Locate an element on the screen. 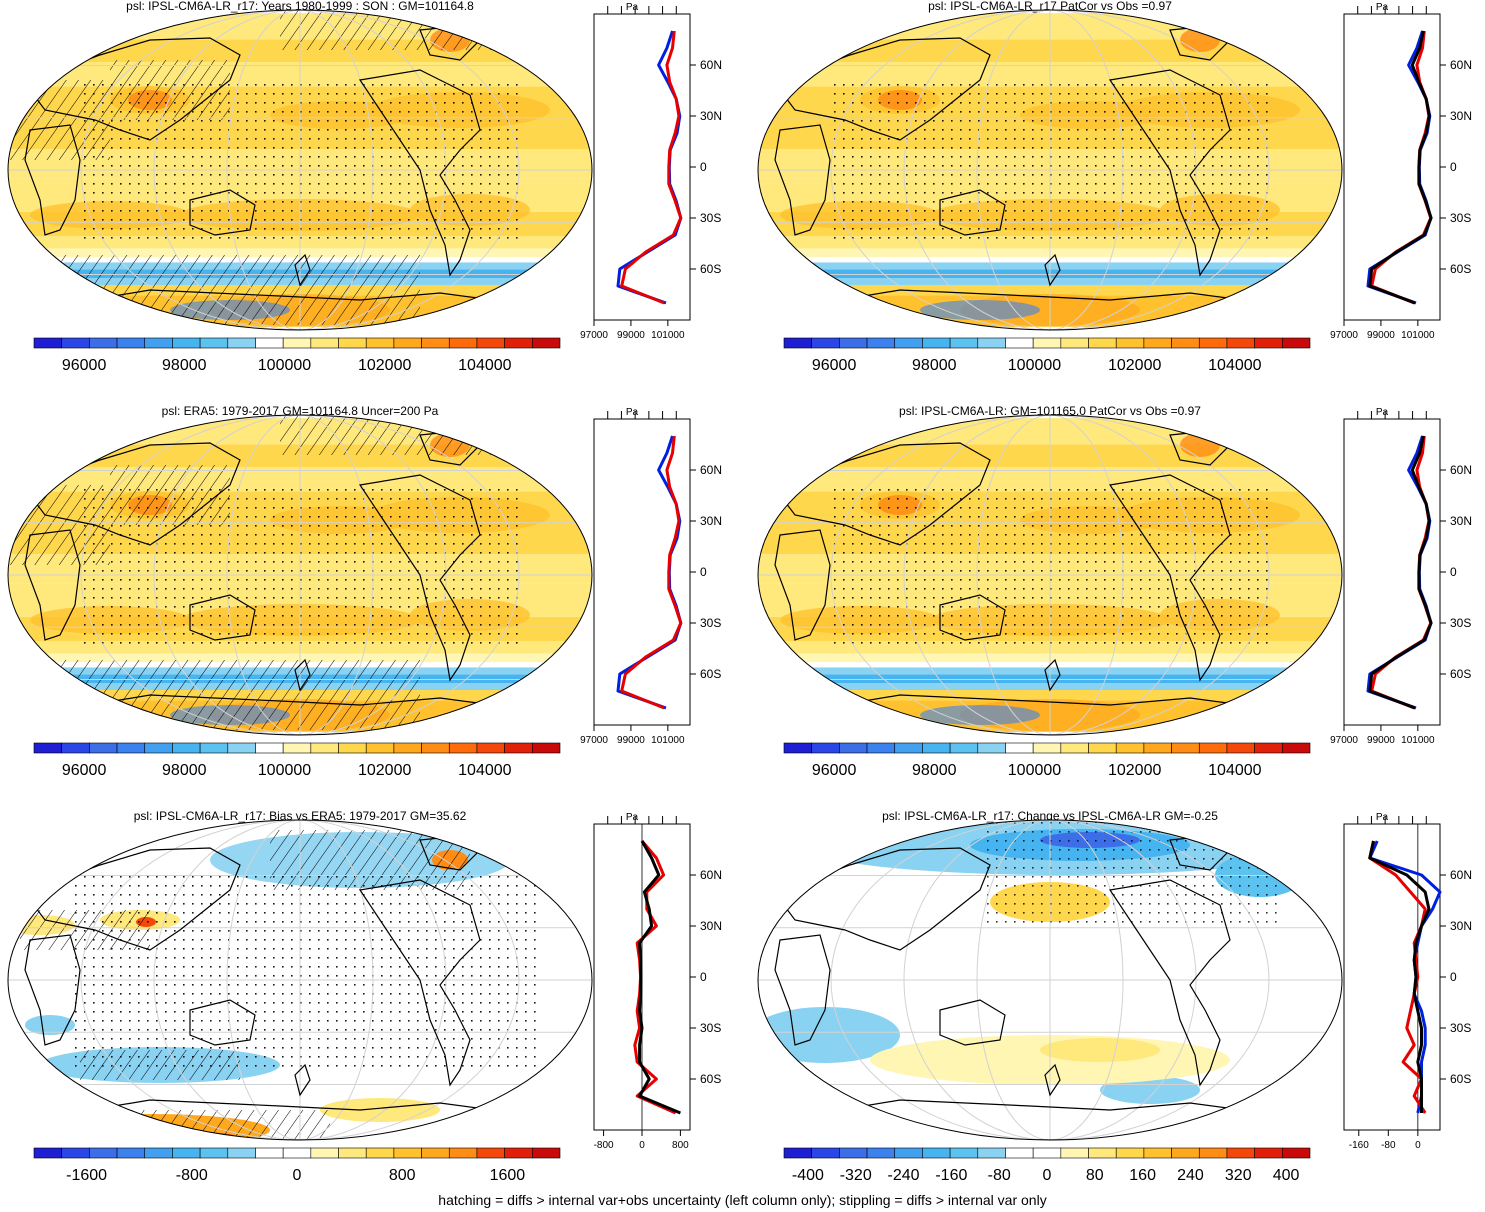 This screenshot has height=1212, width=1485. colorbar-tick-label: 104000 is located at coordinates (484, 365).